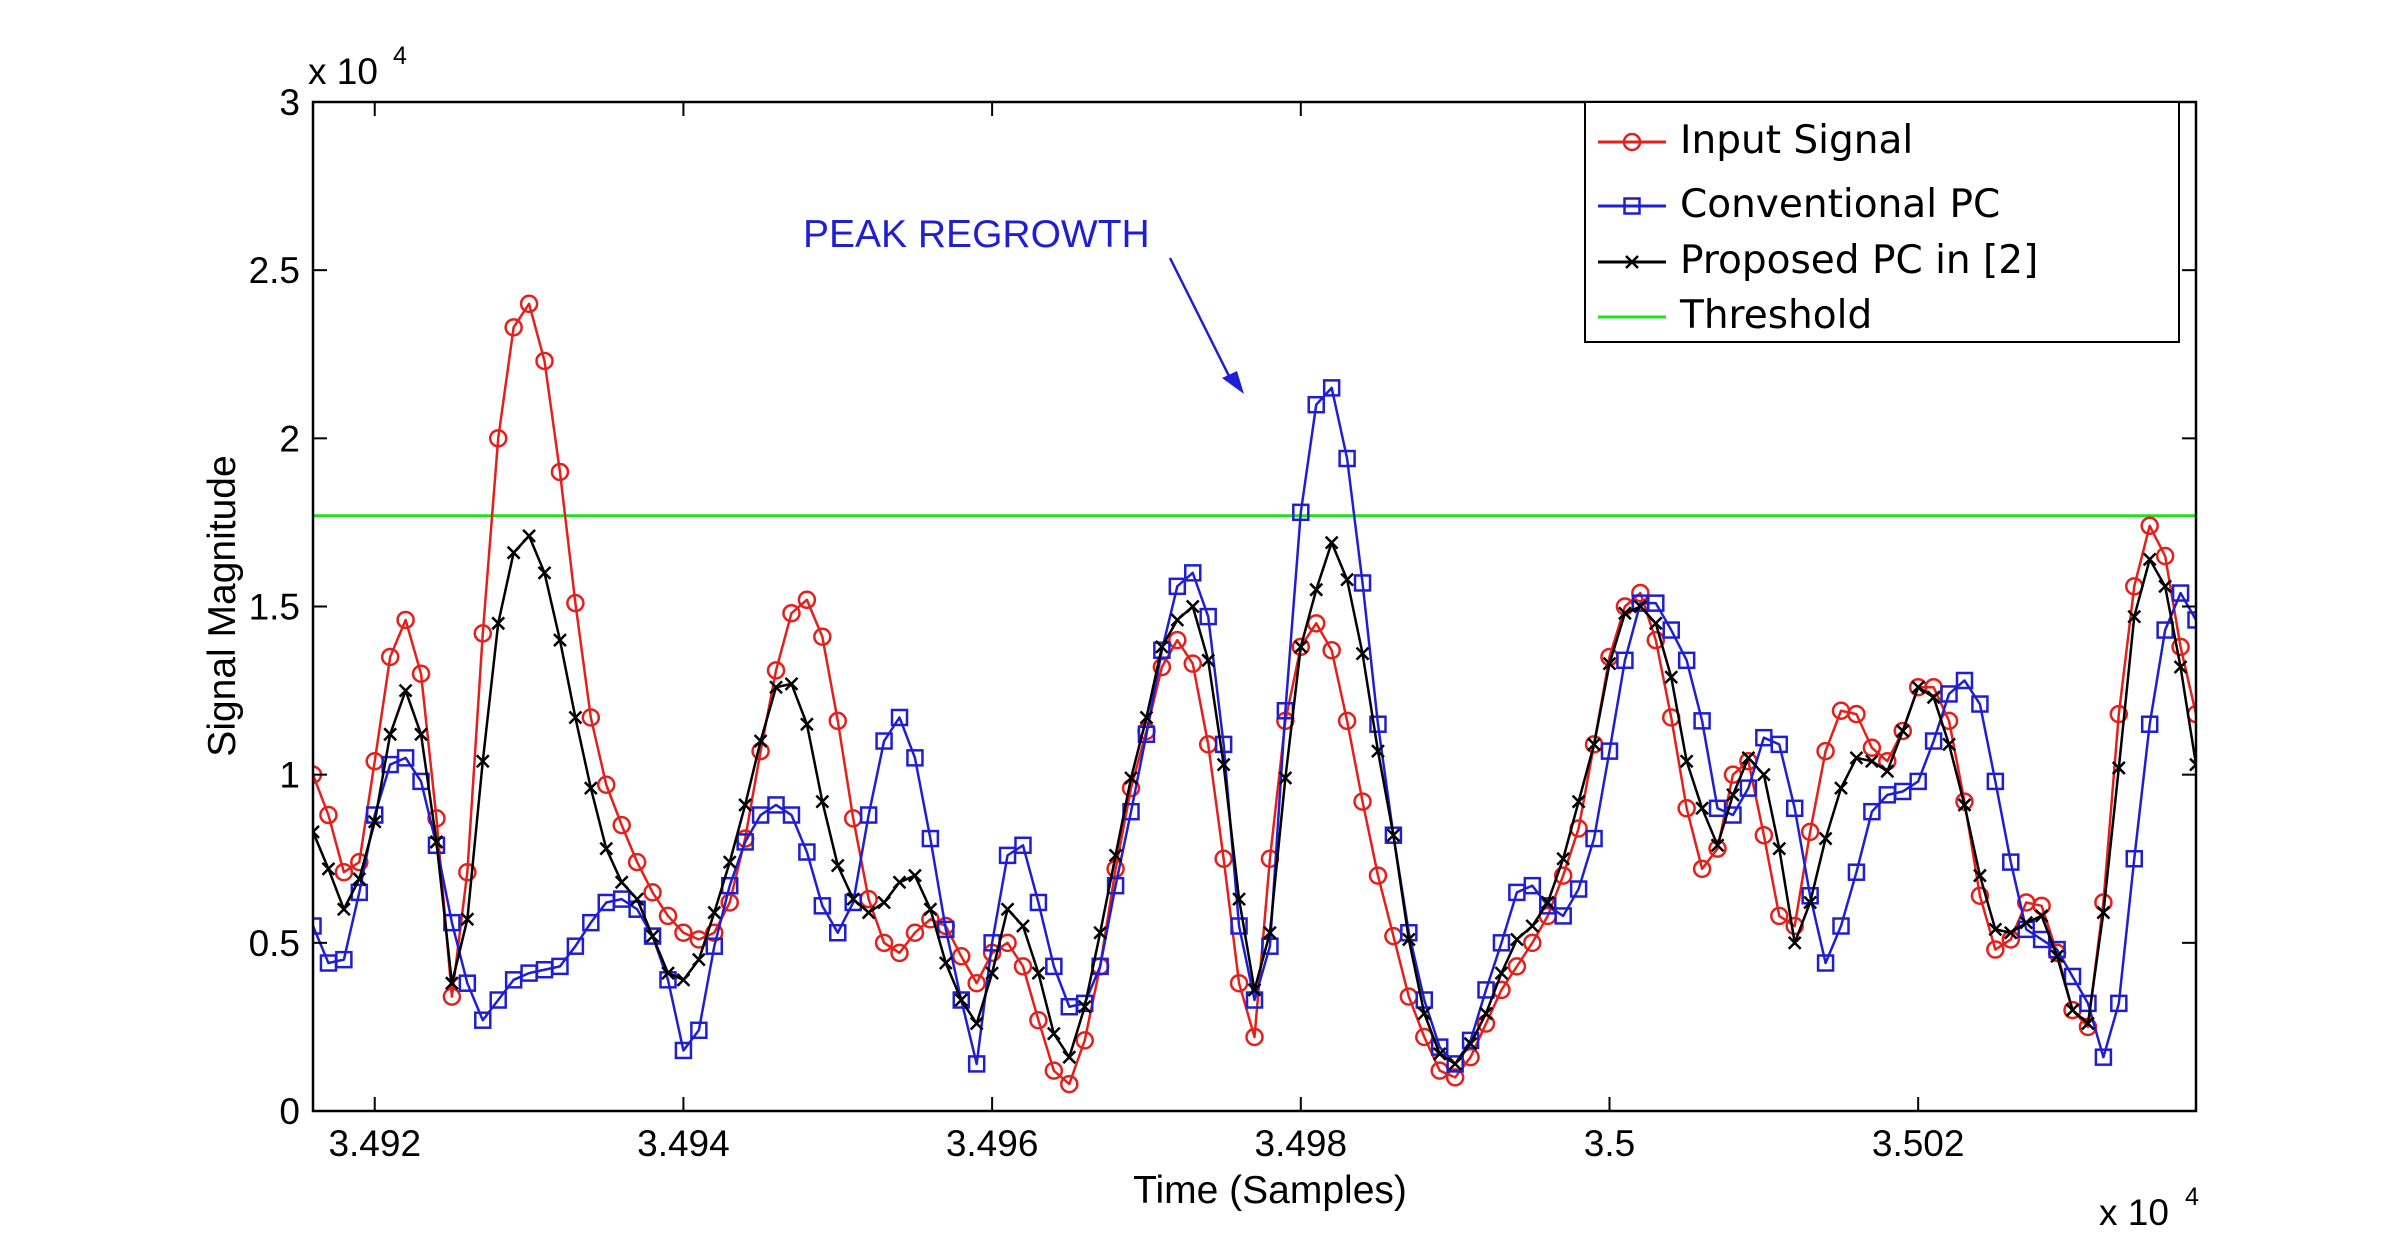  What do you see at coordinates (1609, 1143) in the screenshot?
I see `x-tick-label: 3.5` at bounding box center [1609, 1143].